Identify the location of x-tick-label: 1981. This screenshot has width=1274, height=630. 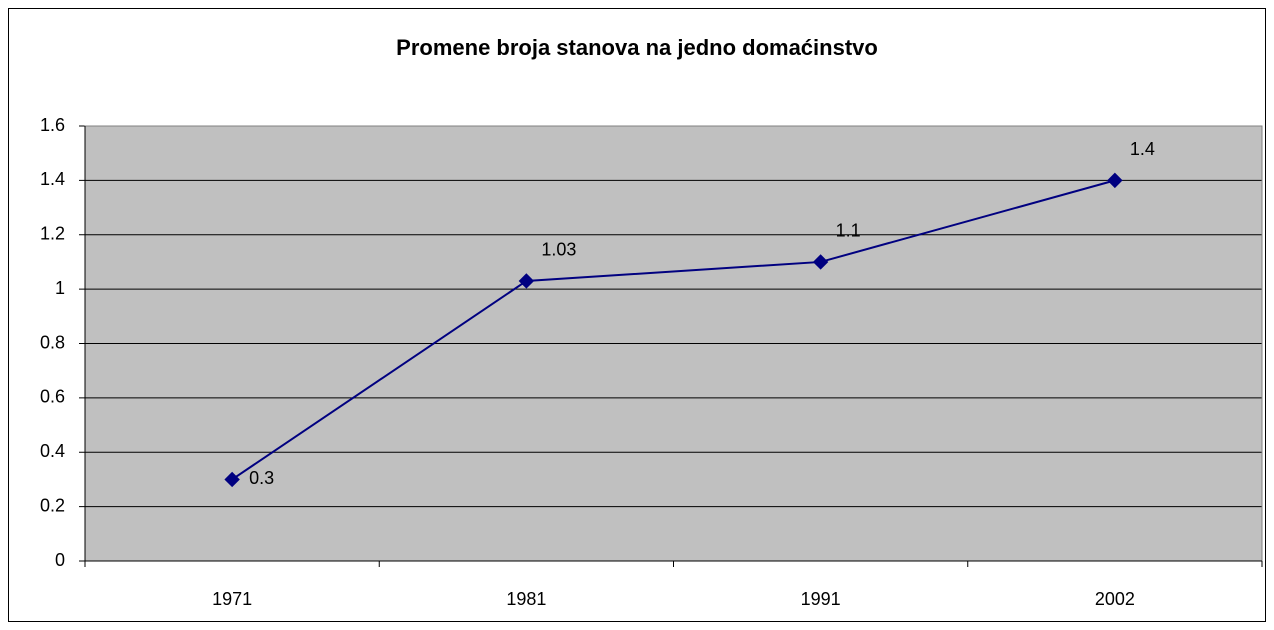
(526, 599).